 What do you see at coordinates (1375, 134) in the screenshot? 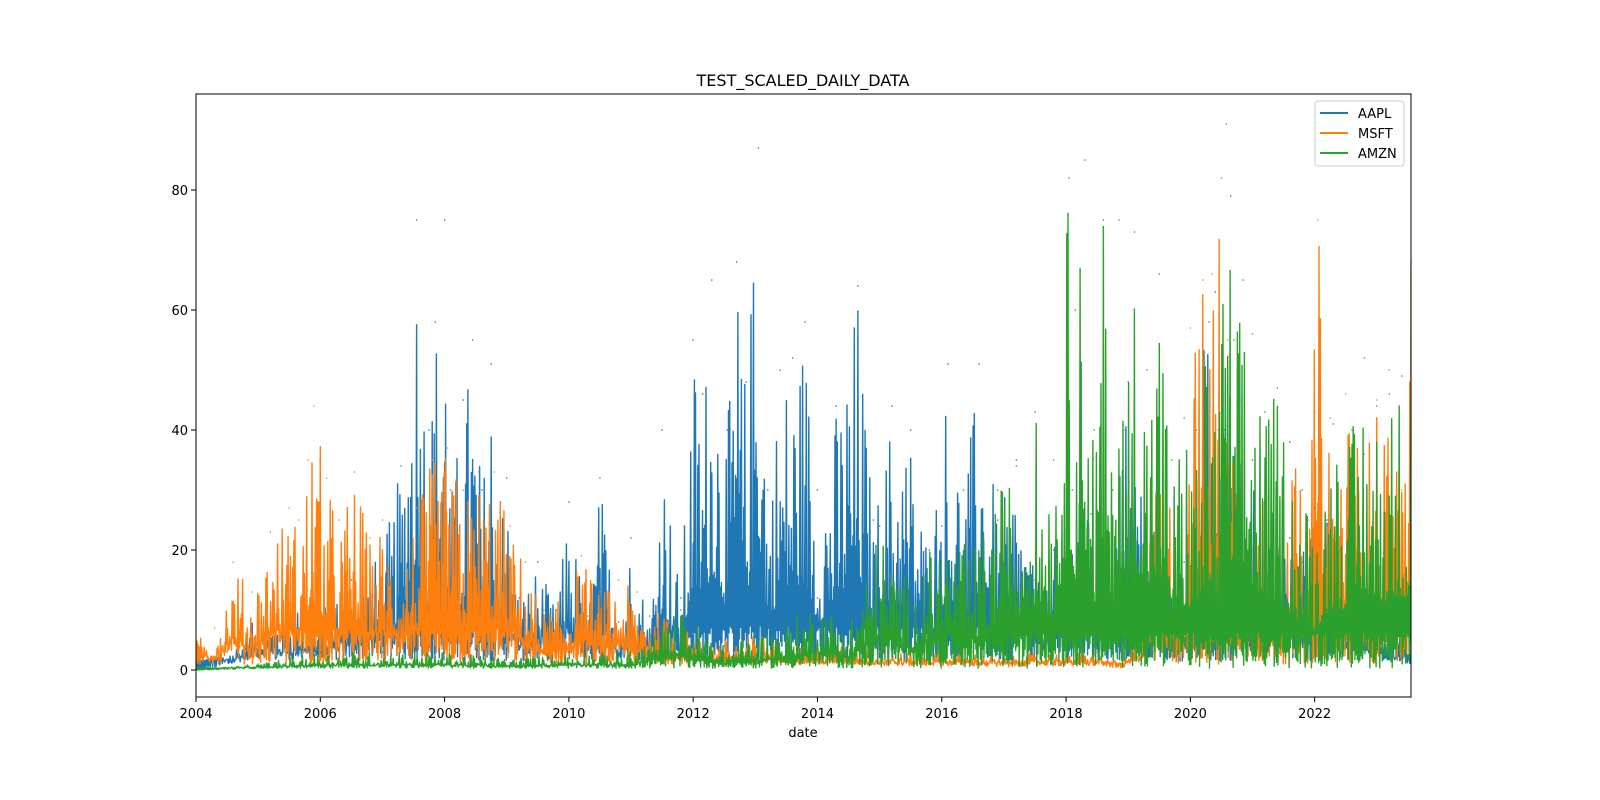
I see `legend-label-msft: MSFT` at bounding box center [1375, 134].